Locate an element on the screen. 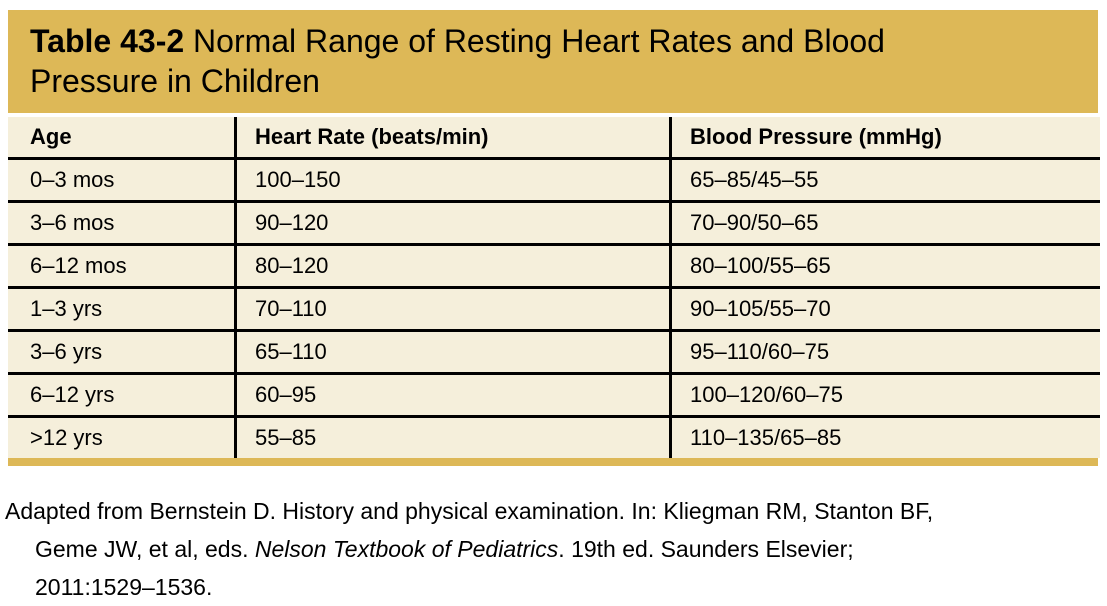 This screenshot has width=1107, height=606. cell-heart-rate: 80–120 is located at coordinates (452, 265).